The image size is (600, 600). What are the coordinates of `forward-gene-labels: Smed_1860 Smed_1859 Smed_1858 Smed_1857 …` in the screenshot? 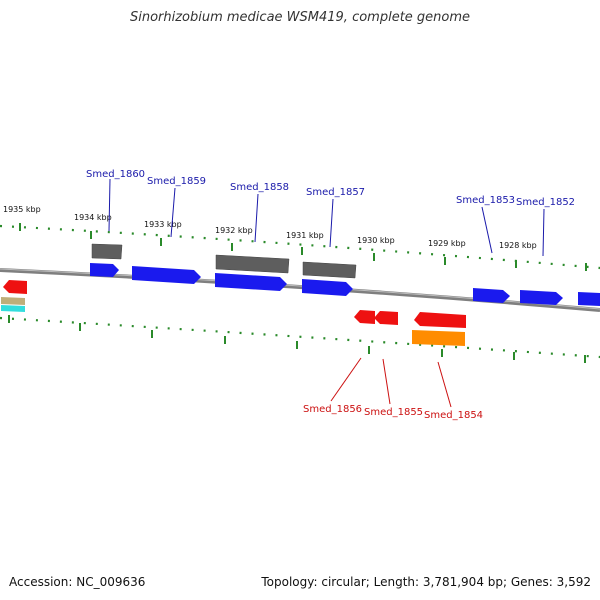 It's located at (330, 213).